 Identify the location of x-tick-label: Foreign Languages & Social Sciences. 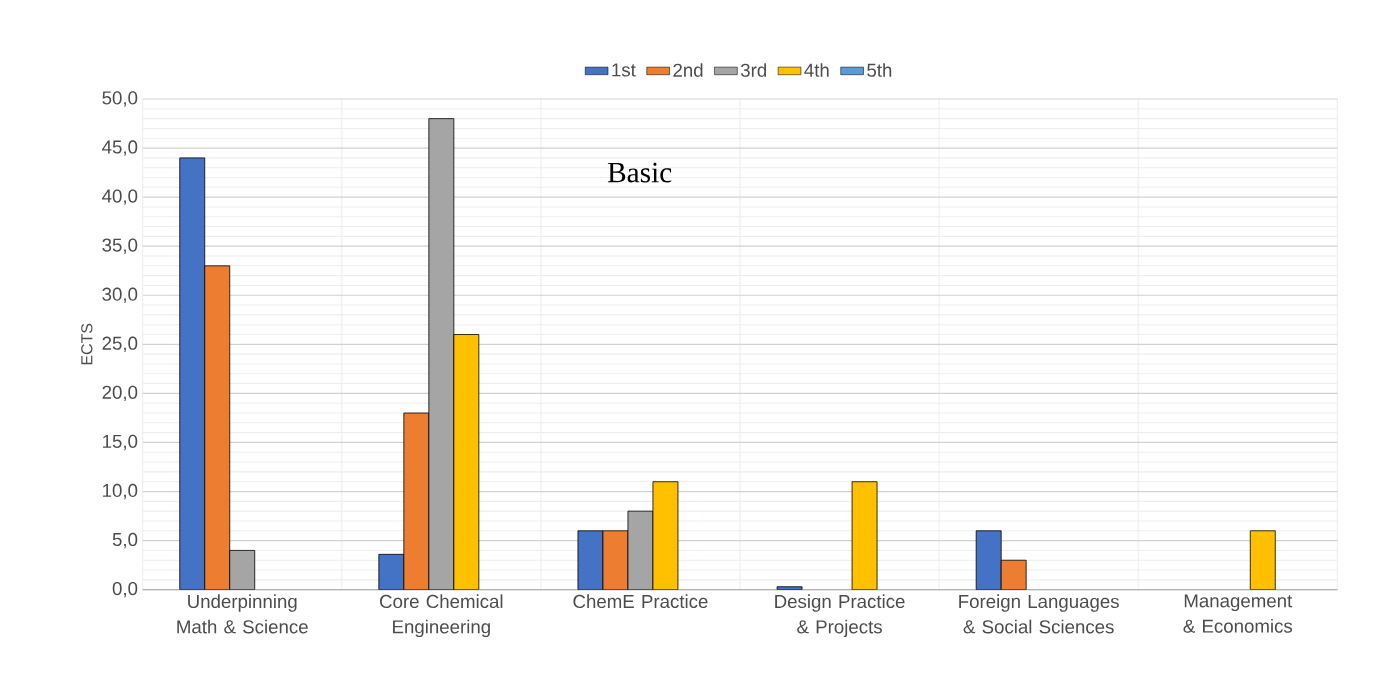
(1039, 614).